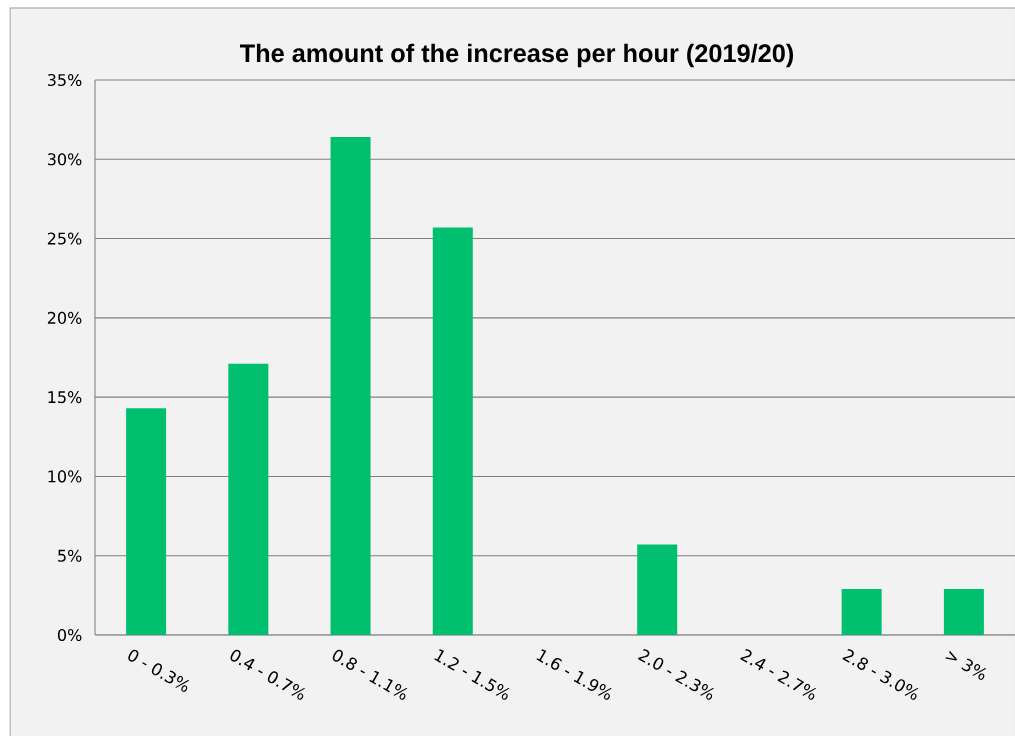 The image size is (1015, 736). What do you see at coordinates (966, 665) in the screenshot?
I see `x-tick-label: > 3%` at bounding box center [966, 665].